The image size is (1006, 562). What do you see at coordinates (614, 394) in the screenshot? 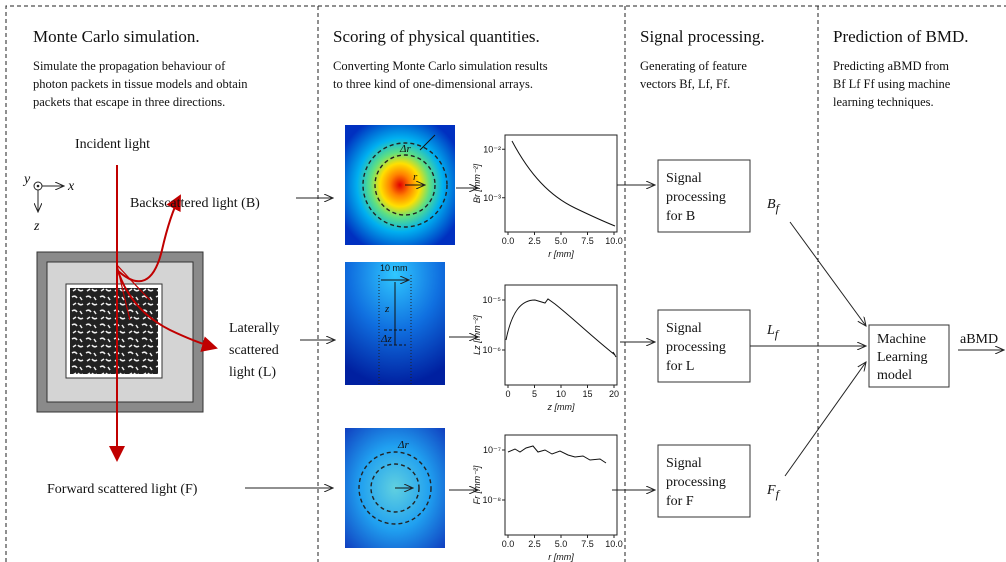
I see `x-tick-label: 20` at bounding box center [614, 394].